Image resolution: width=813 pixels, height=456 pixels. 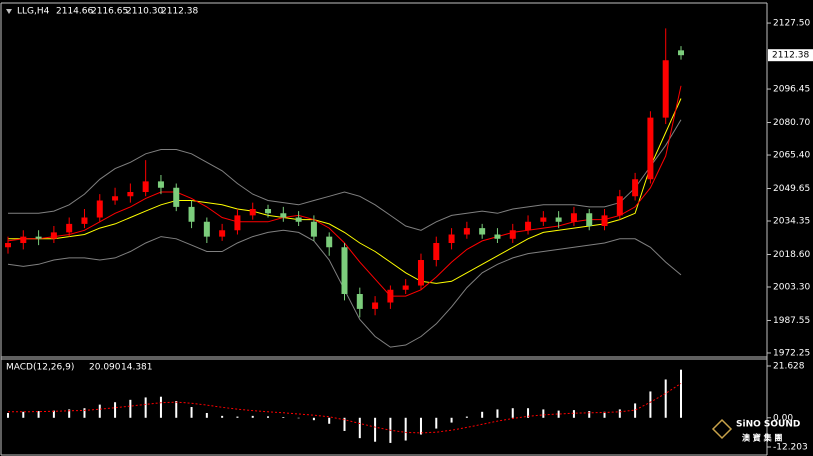 What do you see at coordinates (783, 418) in the screenshot?
I see `macd-y-tick-label: 0.00` at bounding box center [783, 418].